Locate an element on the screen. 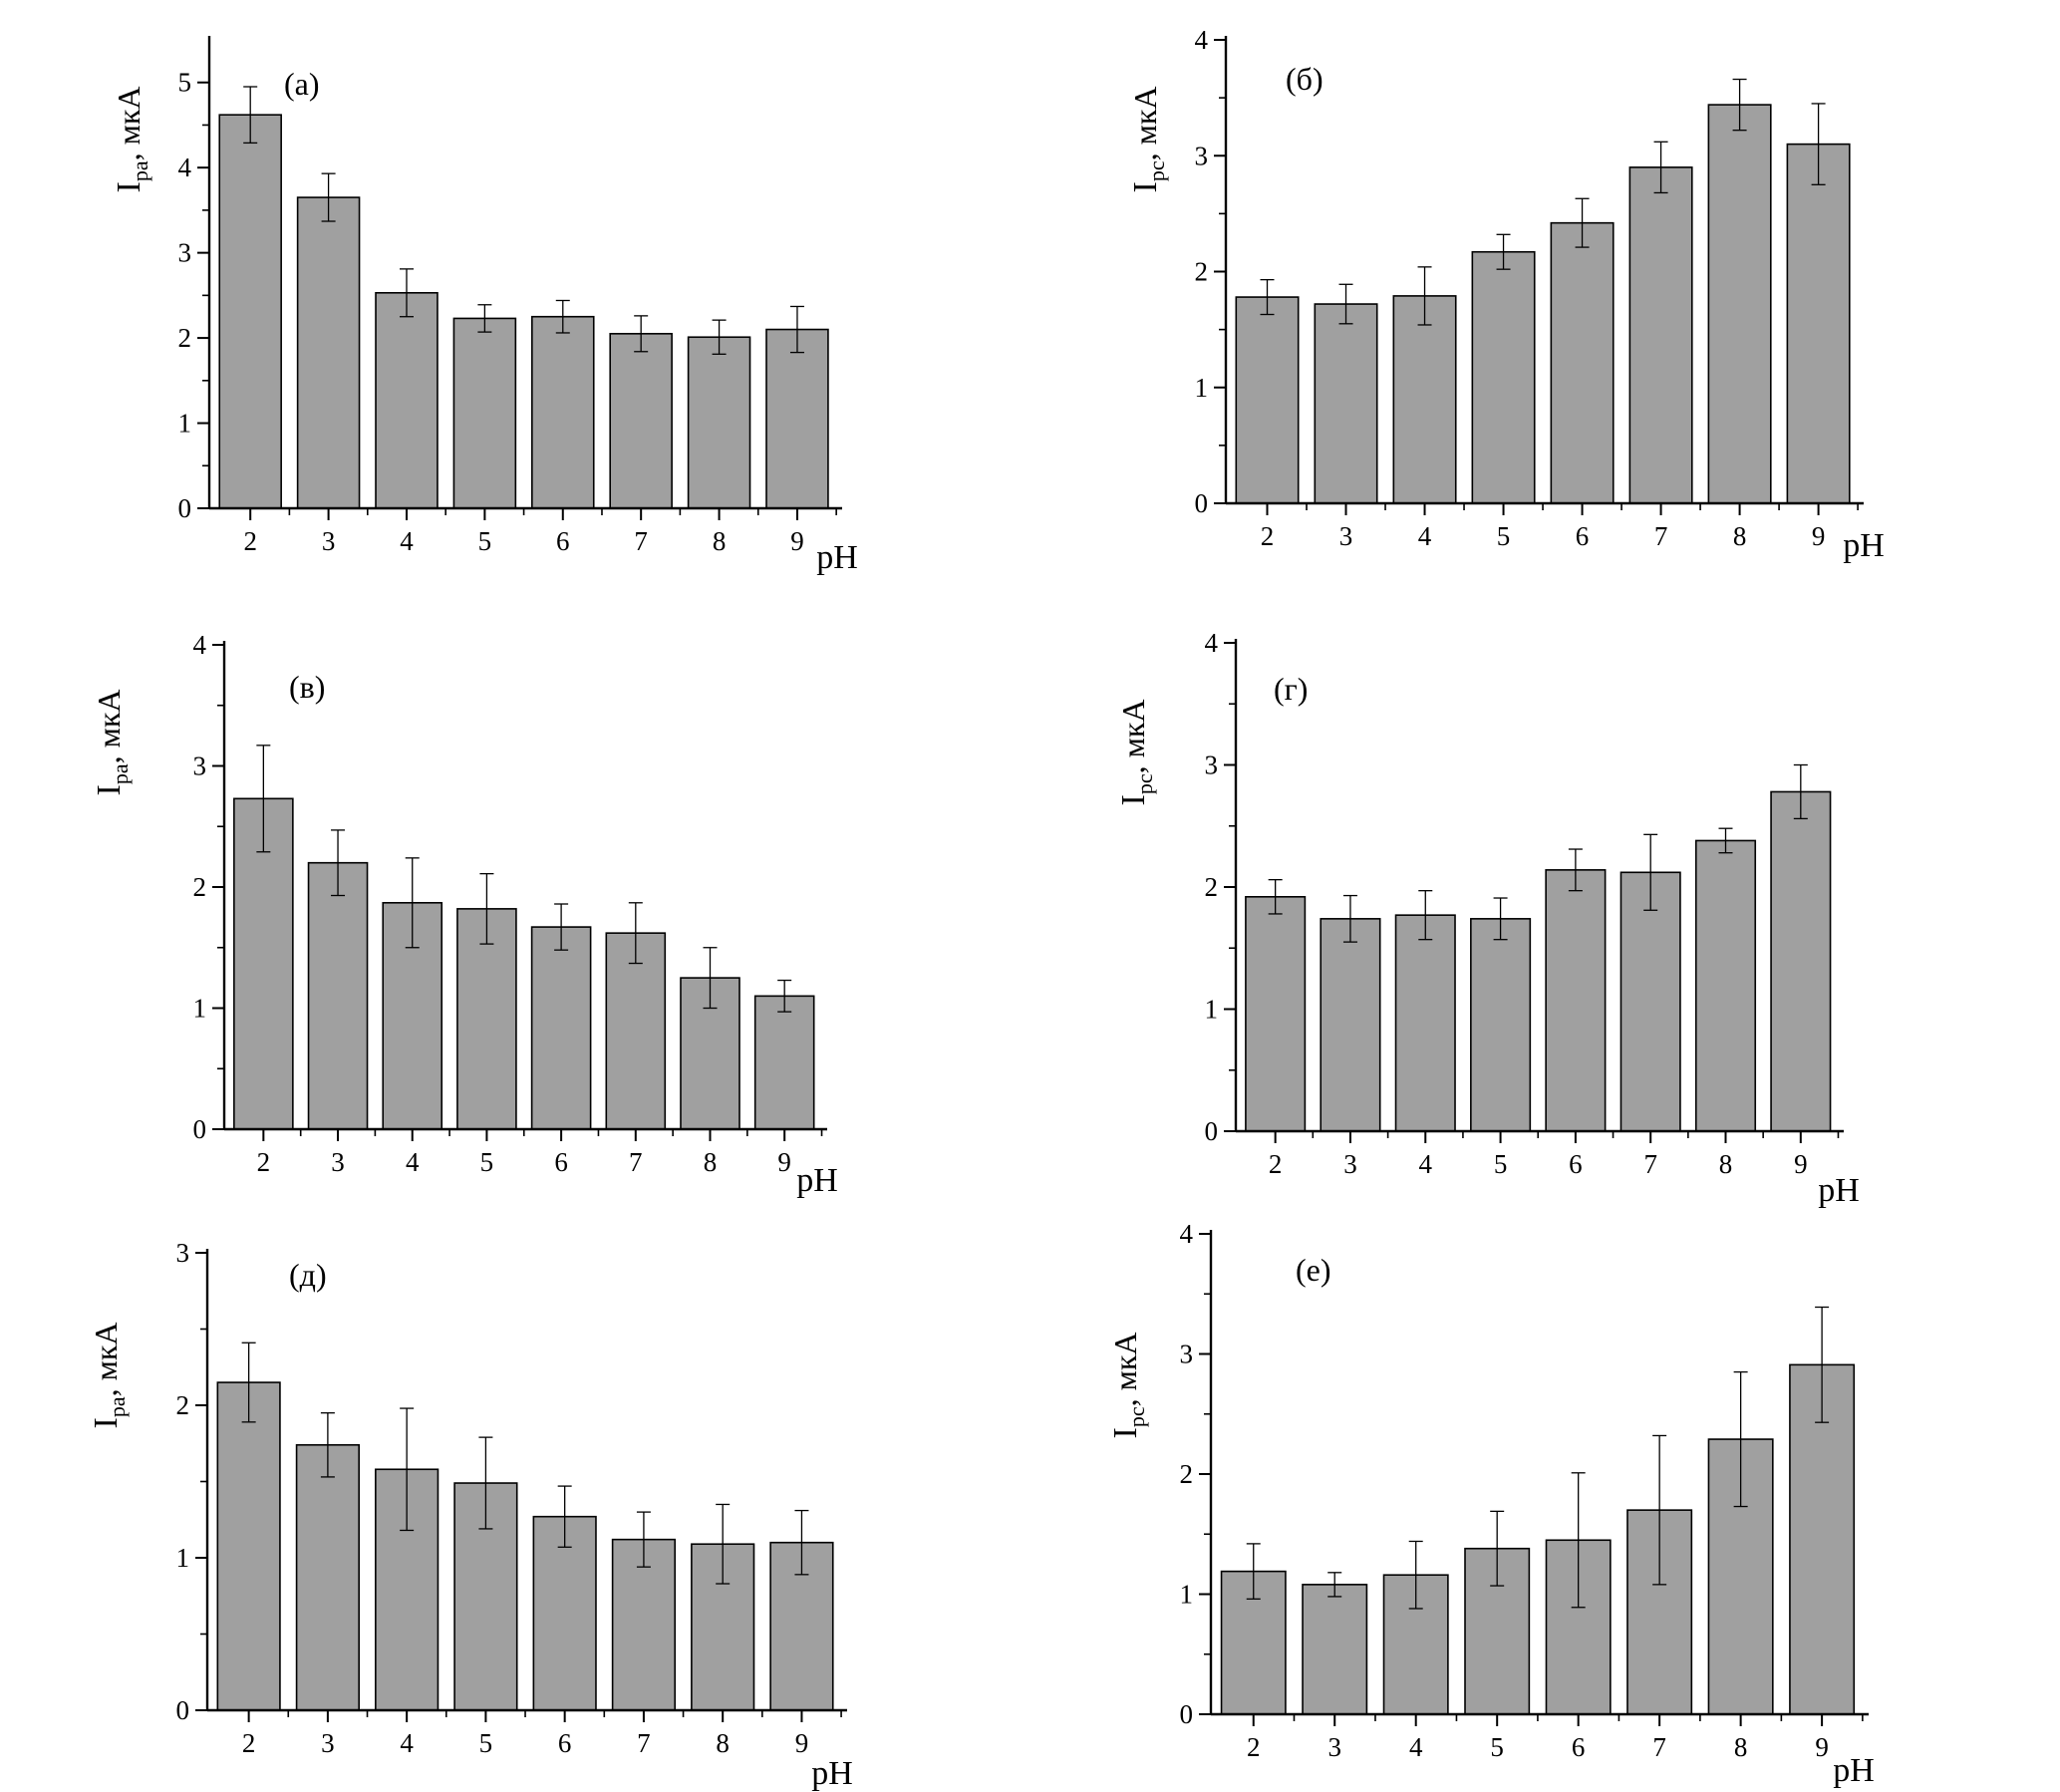 The width and height of the screenshot is (2060, 1792). chart-panel-4: 0 1 2 3 4 2 3 4 5 6 7 8 9 (г) Ipc, мкА pH is located at coordinates (1487, 918).